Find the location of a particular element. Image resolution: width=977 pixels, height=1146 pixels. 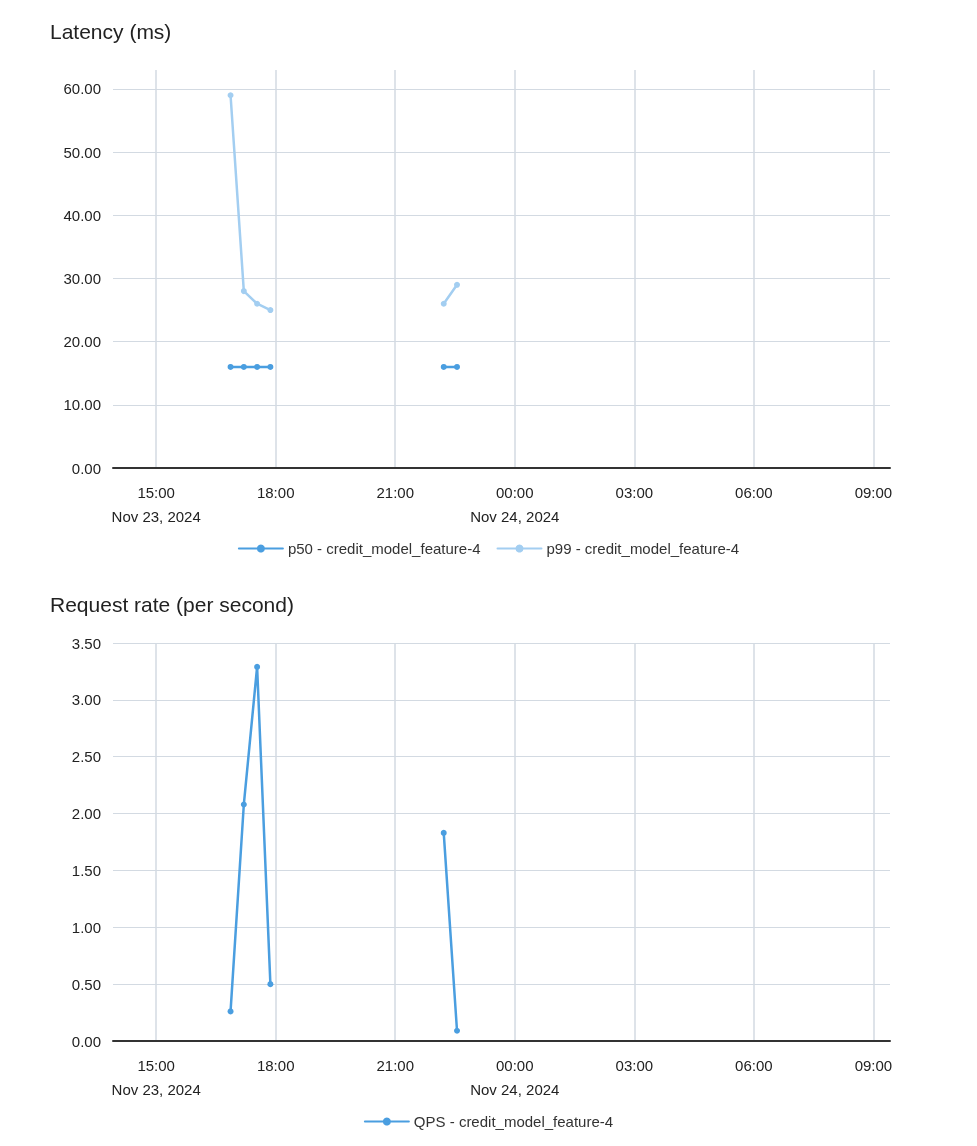

y-tick-label: 0.50 is located at coordinates (86, 984).